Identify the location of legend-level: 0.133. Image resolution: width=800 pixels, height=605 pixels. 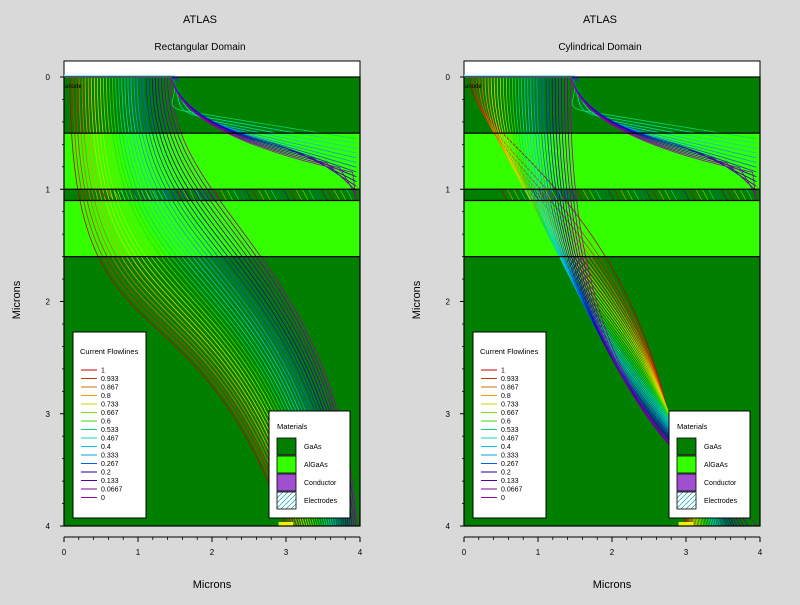
(510, 481).